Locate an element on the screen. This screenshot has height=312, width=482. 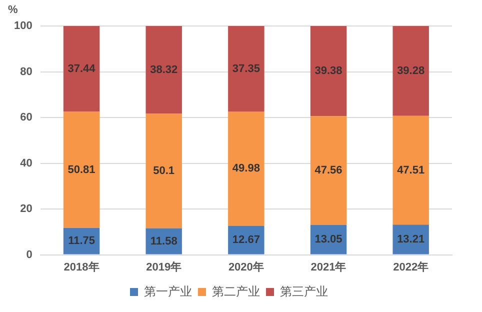
x-tick-label: 2022年 is located at coordinates (411, 267).